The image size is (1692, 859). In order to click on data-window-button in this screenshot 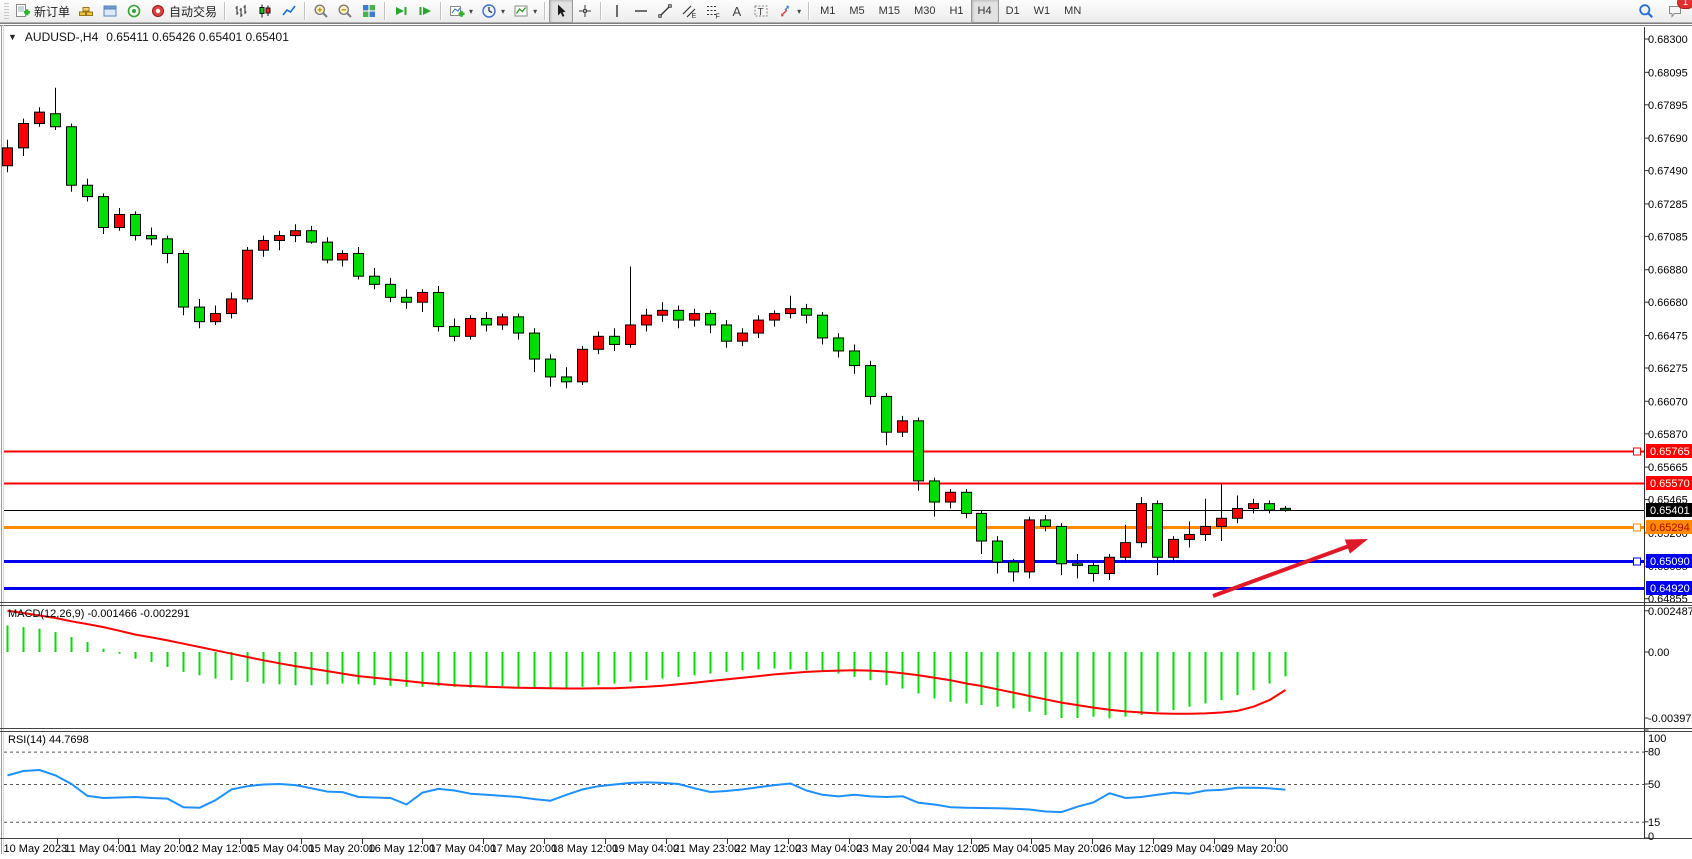, I will do `click(110, 11)`.